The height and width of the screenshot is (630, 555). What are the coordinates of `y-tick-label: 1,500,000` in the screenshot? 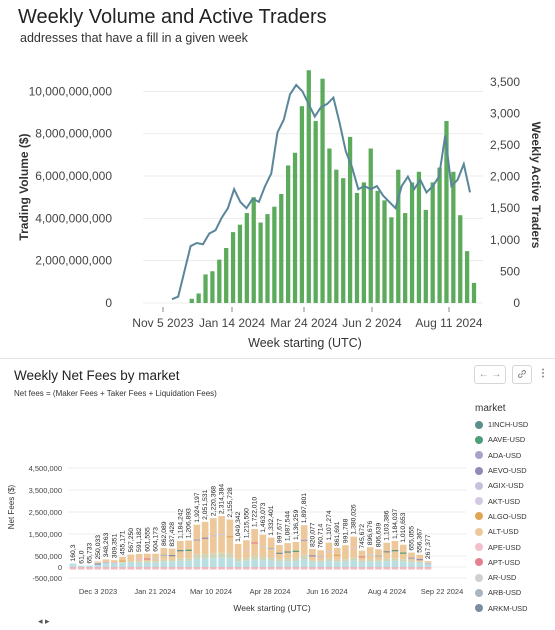 It's located at (45, 534).